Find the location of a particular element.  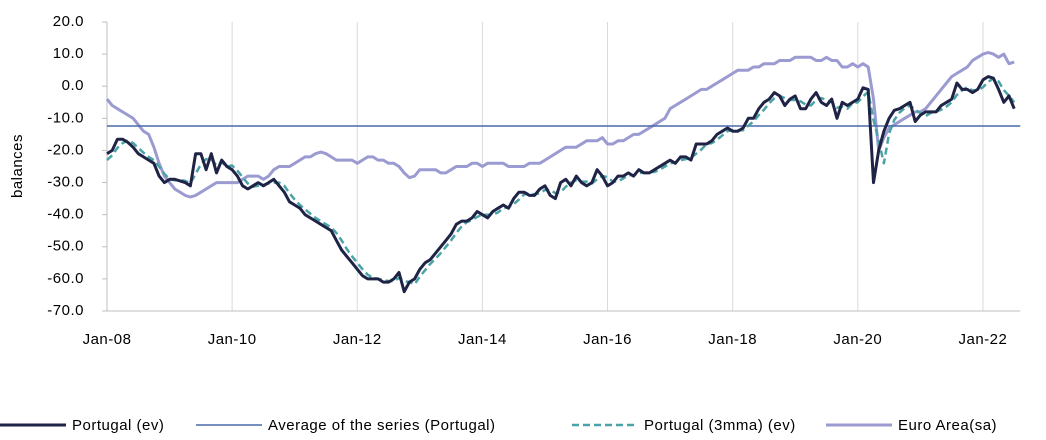

y-axis-title: balances is located at coordinates (17, 166).